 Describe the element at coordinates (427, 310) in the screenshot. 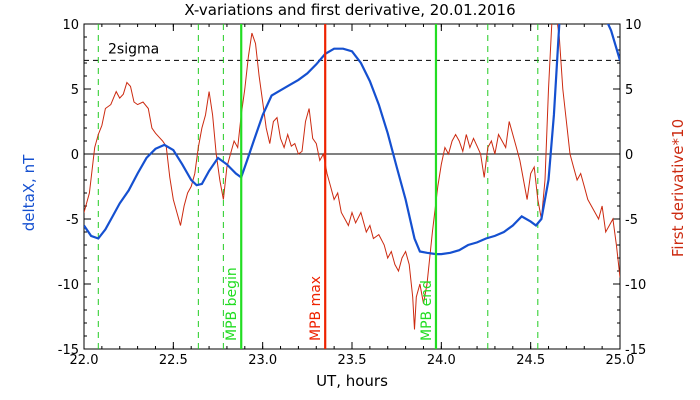

I see `mpb-end-label: MPB end` at that location.